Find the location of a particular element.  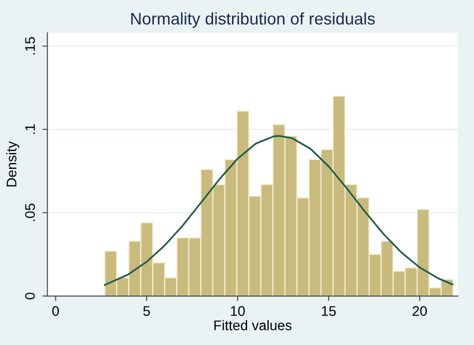

y-tick-label: .15 is located at coordinates (30, 45).